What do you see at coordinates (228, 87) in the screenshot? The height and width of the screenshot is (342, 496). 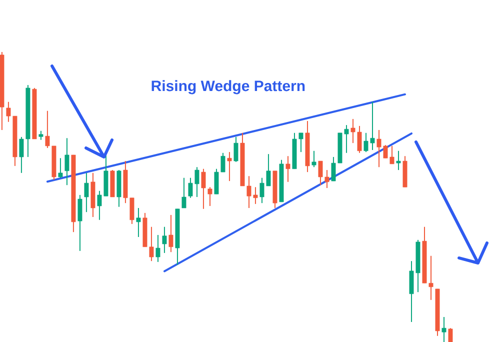 I see `text: Rising Wedge Pattern` at bounding box center [228, 87].